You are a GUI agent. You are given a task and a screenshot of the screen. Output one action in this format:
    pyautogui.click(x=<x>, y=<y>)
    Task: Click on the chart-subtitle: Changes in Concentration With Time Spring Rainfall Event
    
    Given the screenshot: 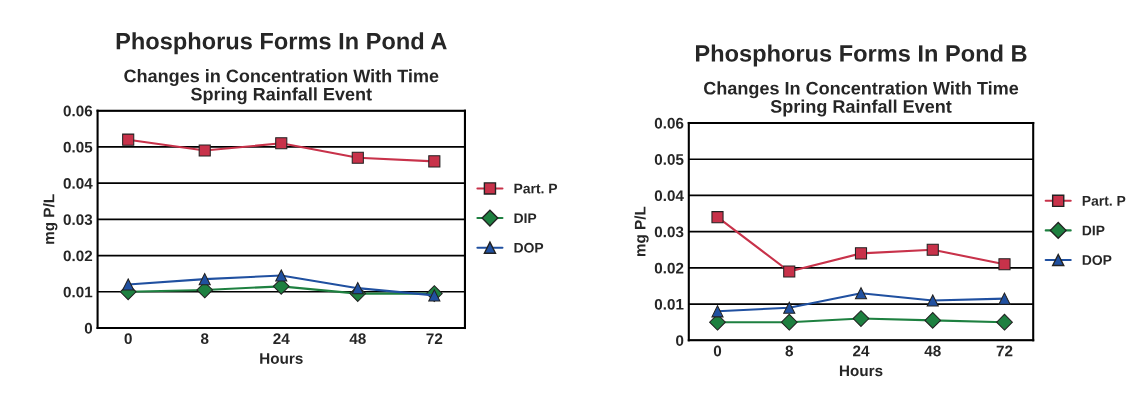 What is the action you would take?
    pyautogui.click(x=281, y=87)
    